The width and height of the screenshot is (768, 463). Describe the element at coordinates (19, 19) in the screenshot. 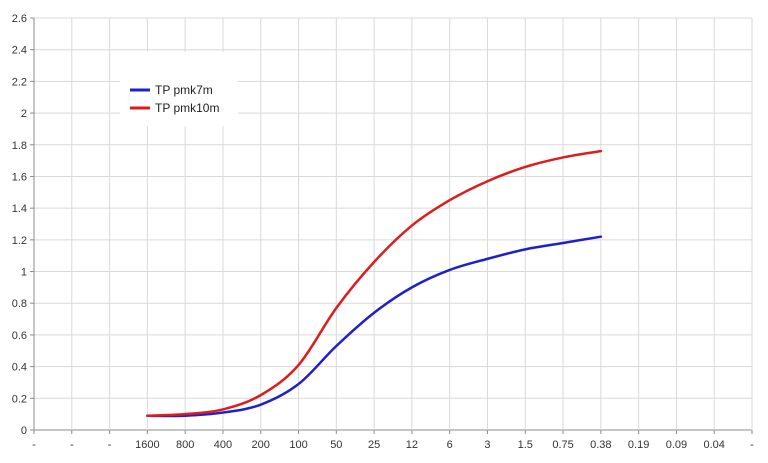

I see `y-tick-label: 2.6` at that location.